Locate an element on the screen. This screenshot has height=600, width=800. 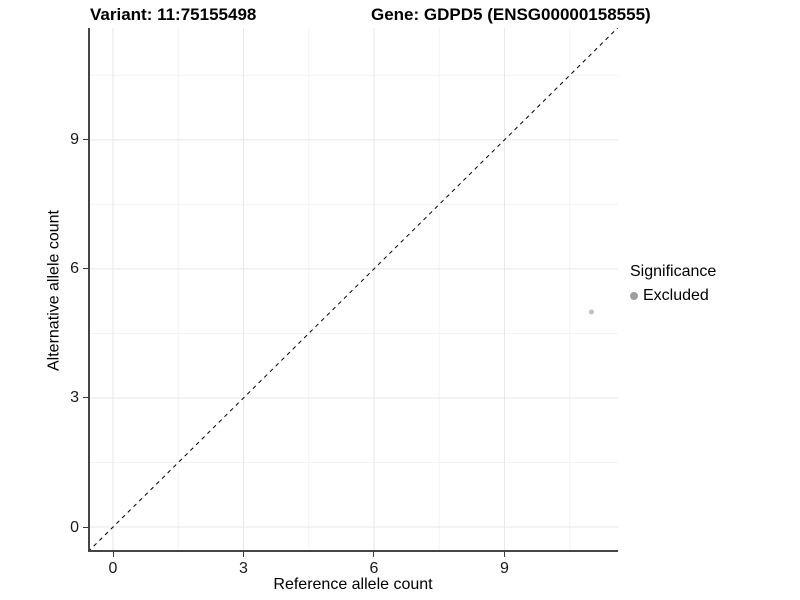
data-point is located at coordinates (591, 312).